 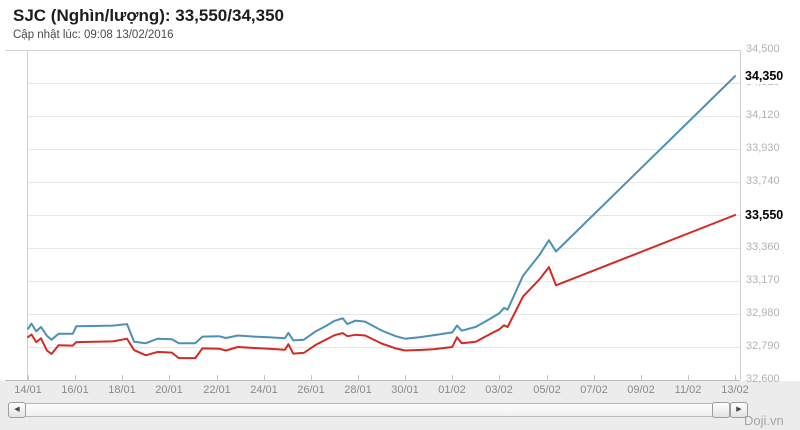 I want to click on y-axis-tick-label: 32,600, so click(x=763, y=379).